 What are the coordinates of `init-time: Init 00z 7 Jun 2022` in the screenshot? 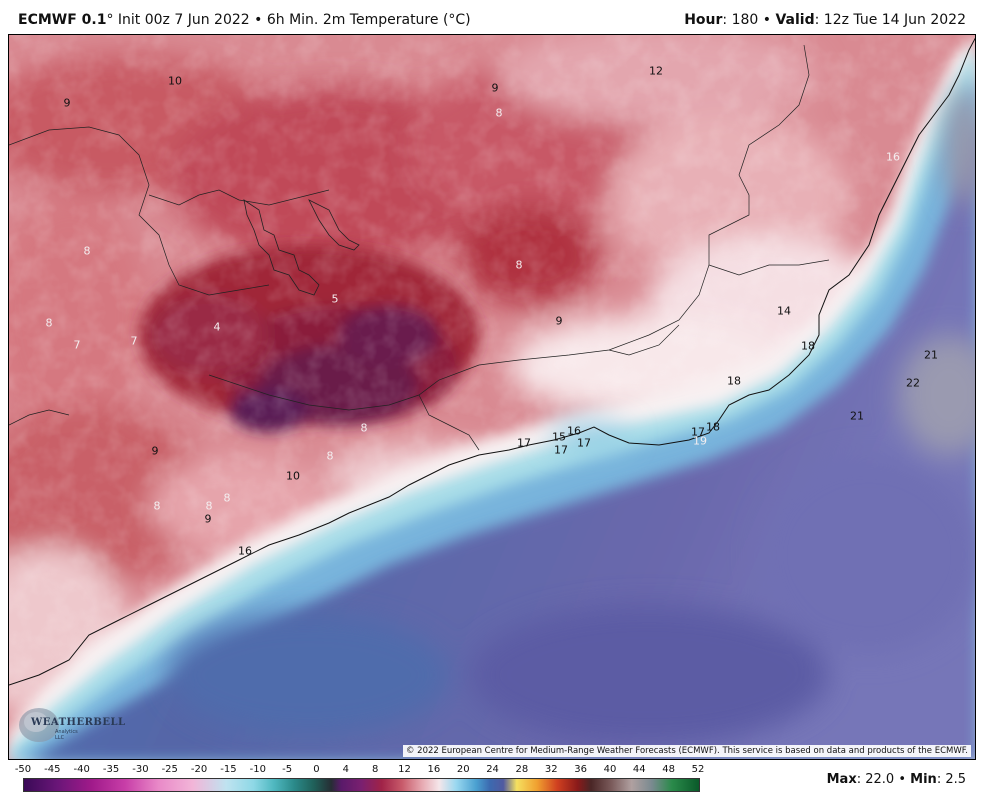 It's located at (183, 20).